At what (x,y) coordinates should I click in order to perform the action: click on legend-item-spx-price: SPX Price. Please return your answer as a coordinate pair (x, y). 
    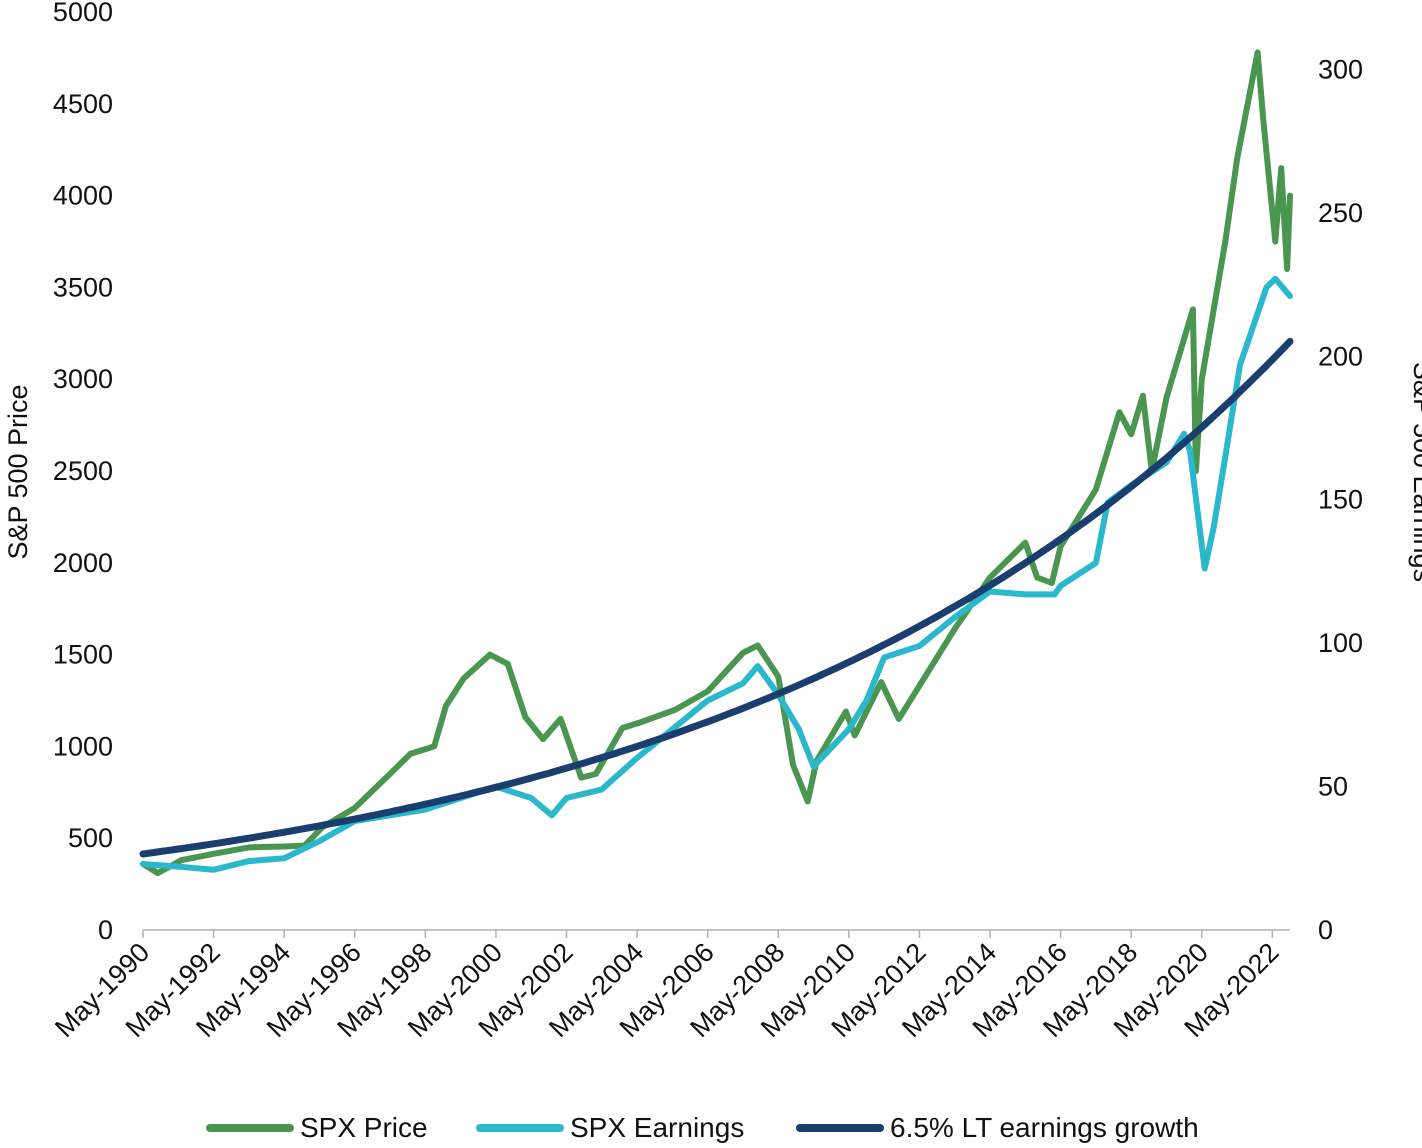
    Looking at the image, I should click on (317, 1128).